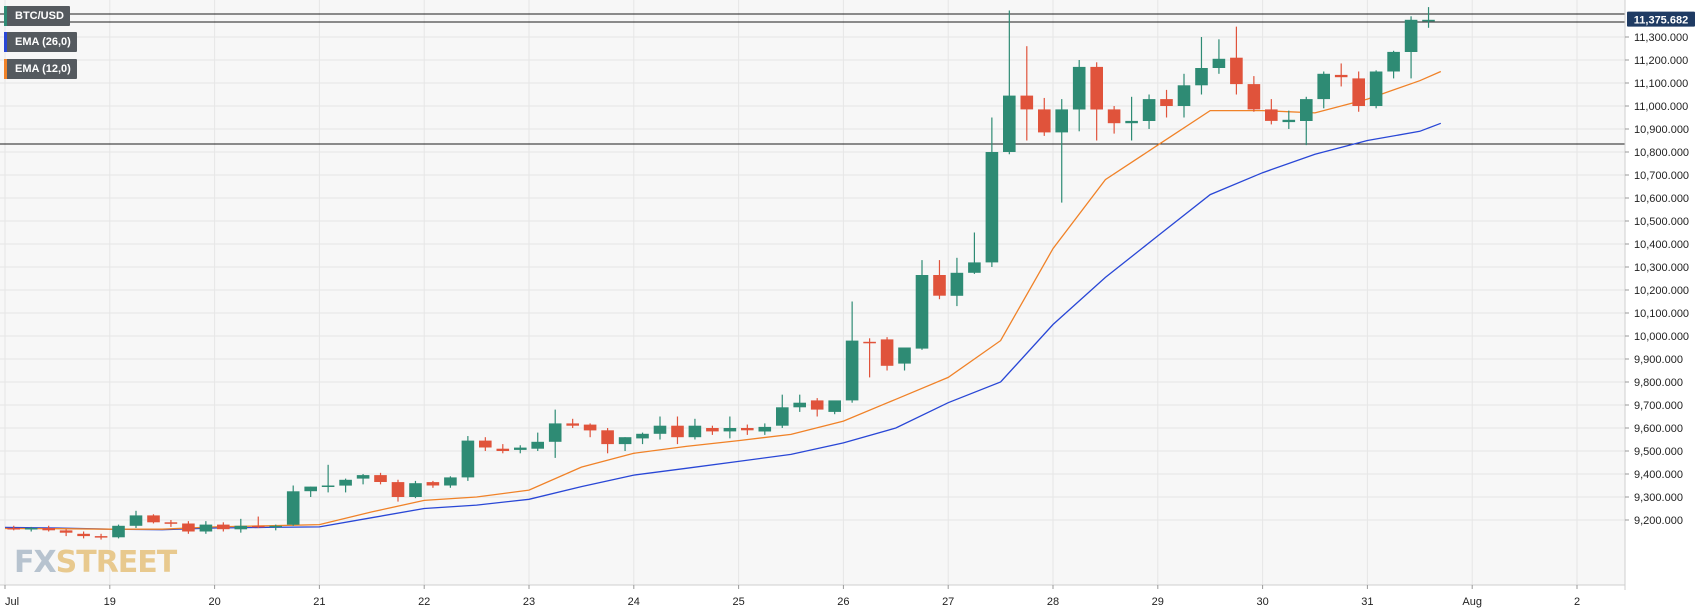  Describe the element at coordinates (37, 16) in the screenshot. I see `legend-symbol: BTC/USD` at that location.